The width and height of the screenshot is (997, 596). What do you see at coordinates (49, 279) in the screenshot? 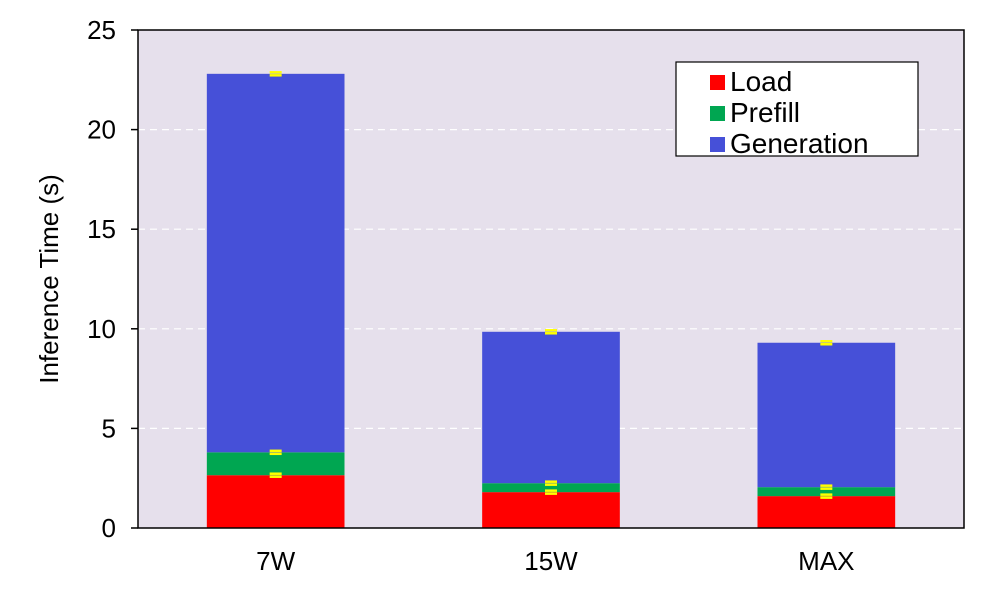
I see `y-axis-title: Inference Time (s)` at bounding box center [49, 279].